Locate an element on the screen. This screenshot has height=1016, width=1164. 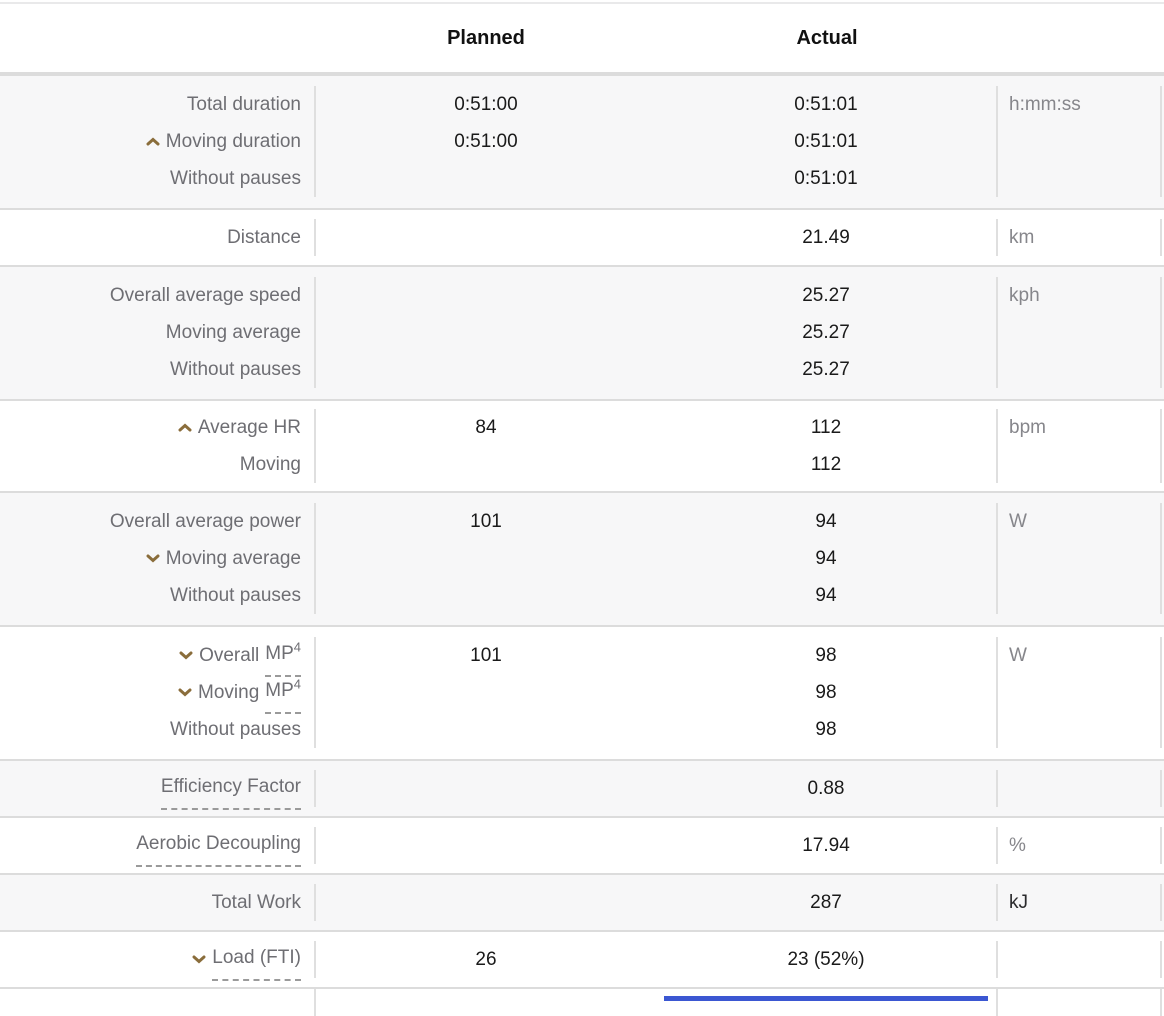
actual-value: 94 is located at coordinates (826, 595).